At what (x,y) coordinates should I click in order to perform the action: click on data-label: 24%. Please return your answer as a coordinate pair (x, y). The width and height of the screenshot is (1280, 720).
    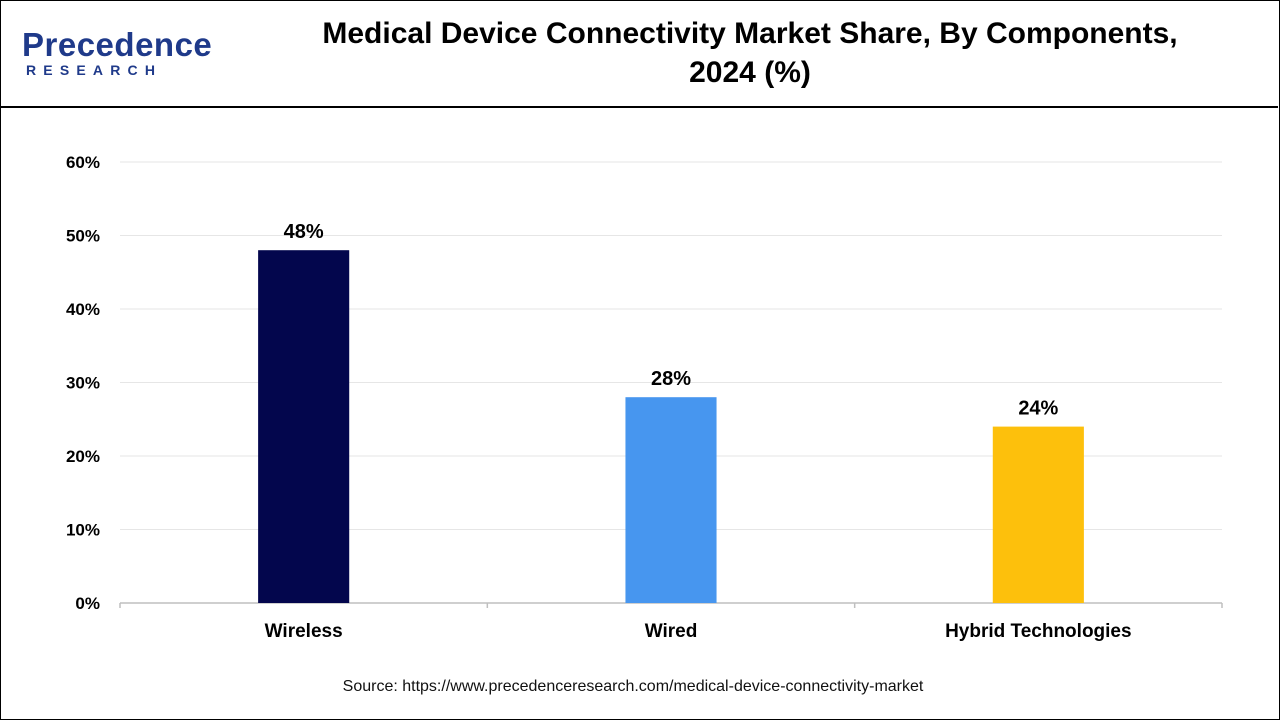
    Looking at the image, I should click on (1038, 409).